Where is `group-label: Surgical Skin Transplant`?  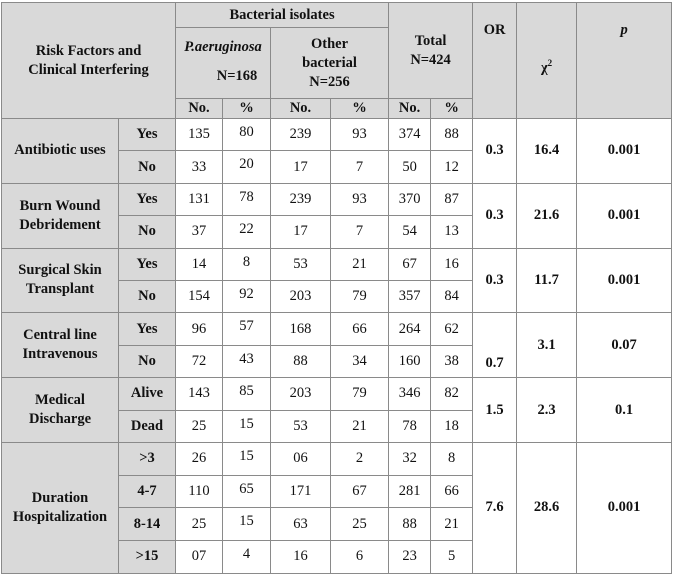
group-label: Surgical Skin Transplant is located at coordinates (60, 280).